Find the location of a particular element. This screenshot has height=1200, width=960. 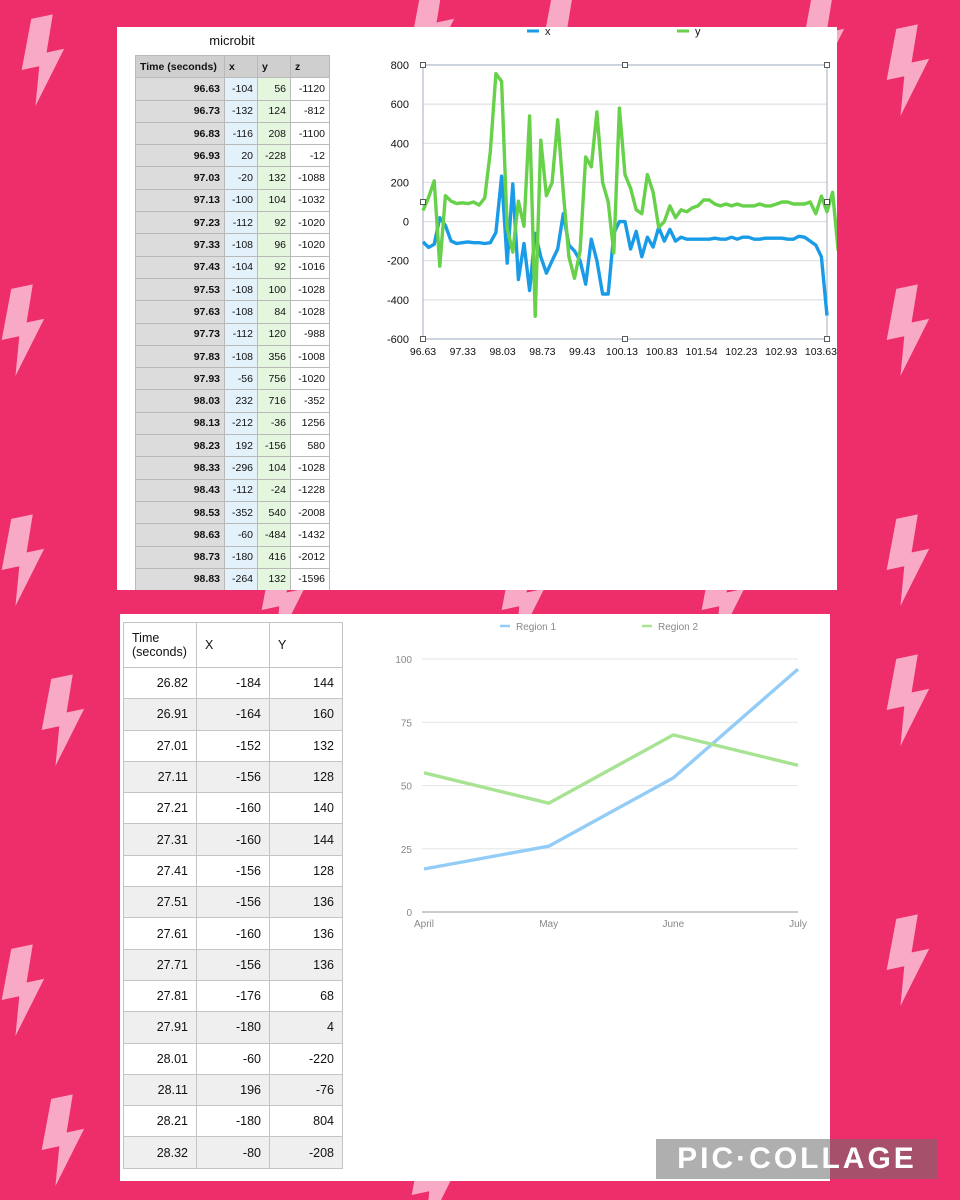

table-cell: 27.31 is located at coordinates (160, 839).